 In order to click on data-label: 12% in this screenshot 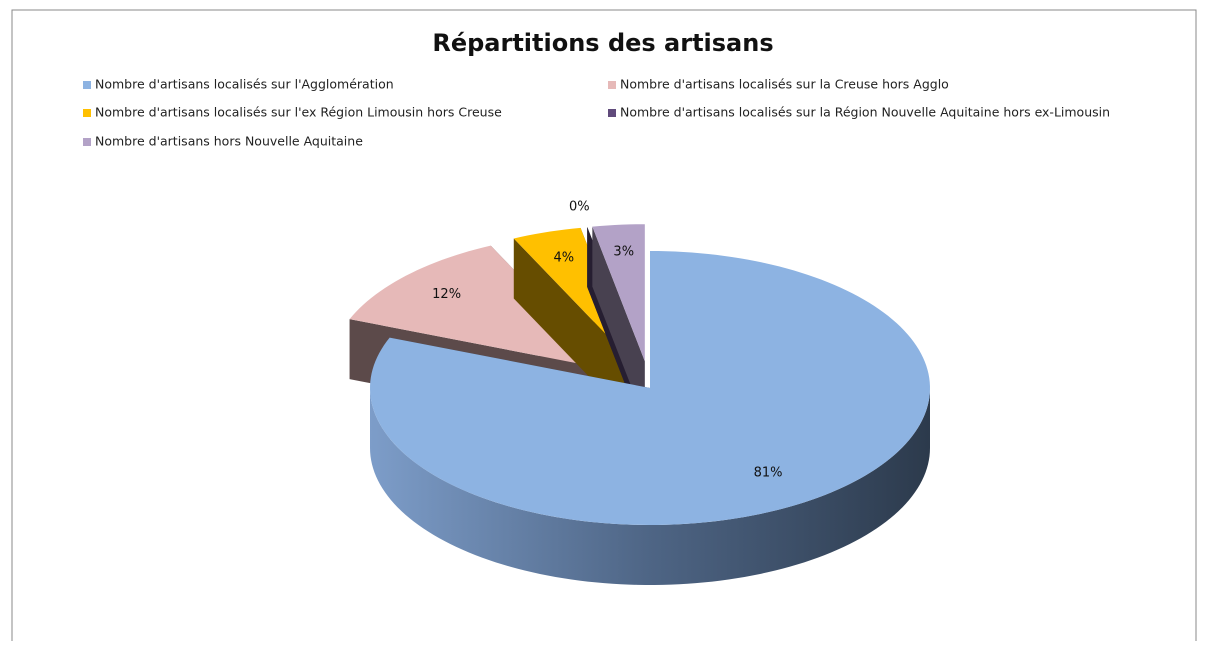, I will do `click(446, 294)`.